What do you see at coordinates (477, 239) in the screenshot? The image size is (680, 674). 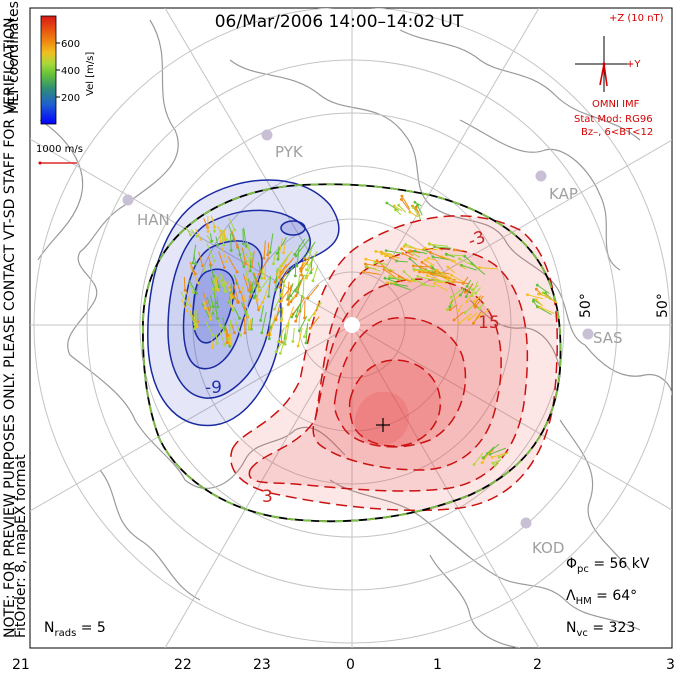 I see `contour-label-positive-mid: -3` at bounding box center [477, 239].